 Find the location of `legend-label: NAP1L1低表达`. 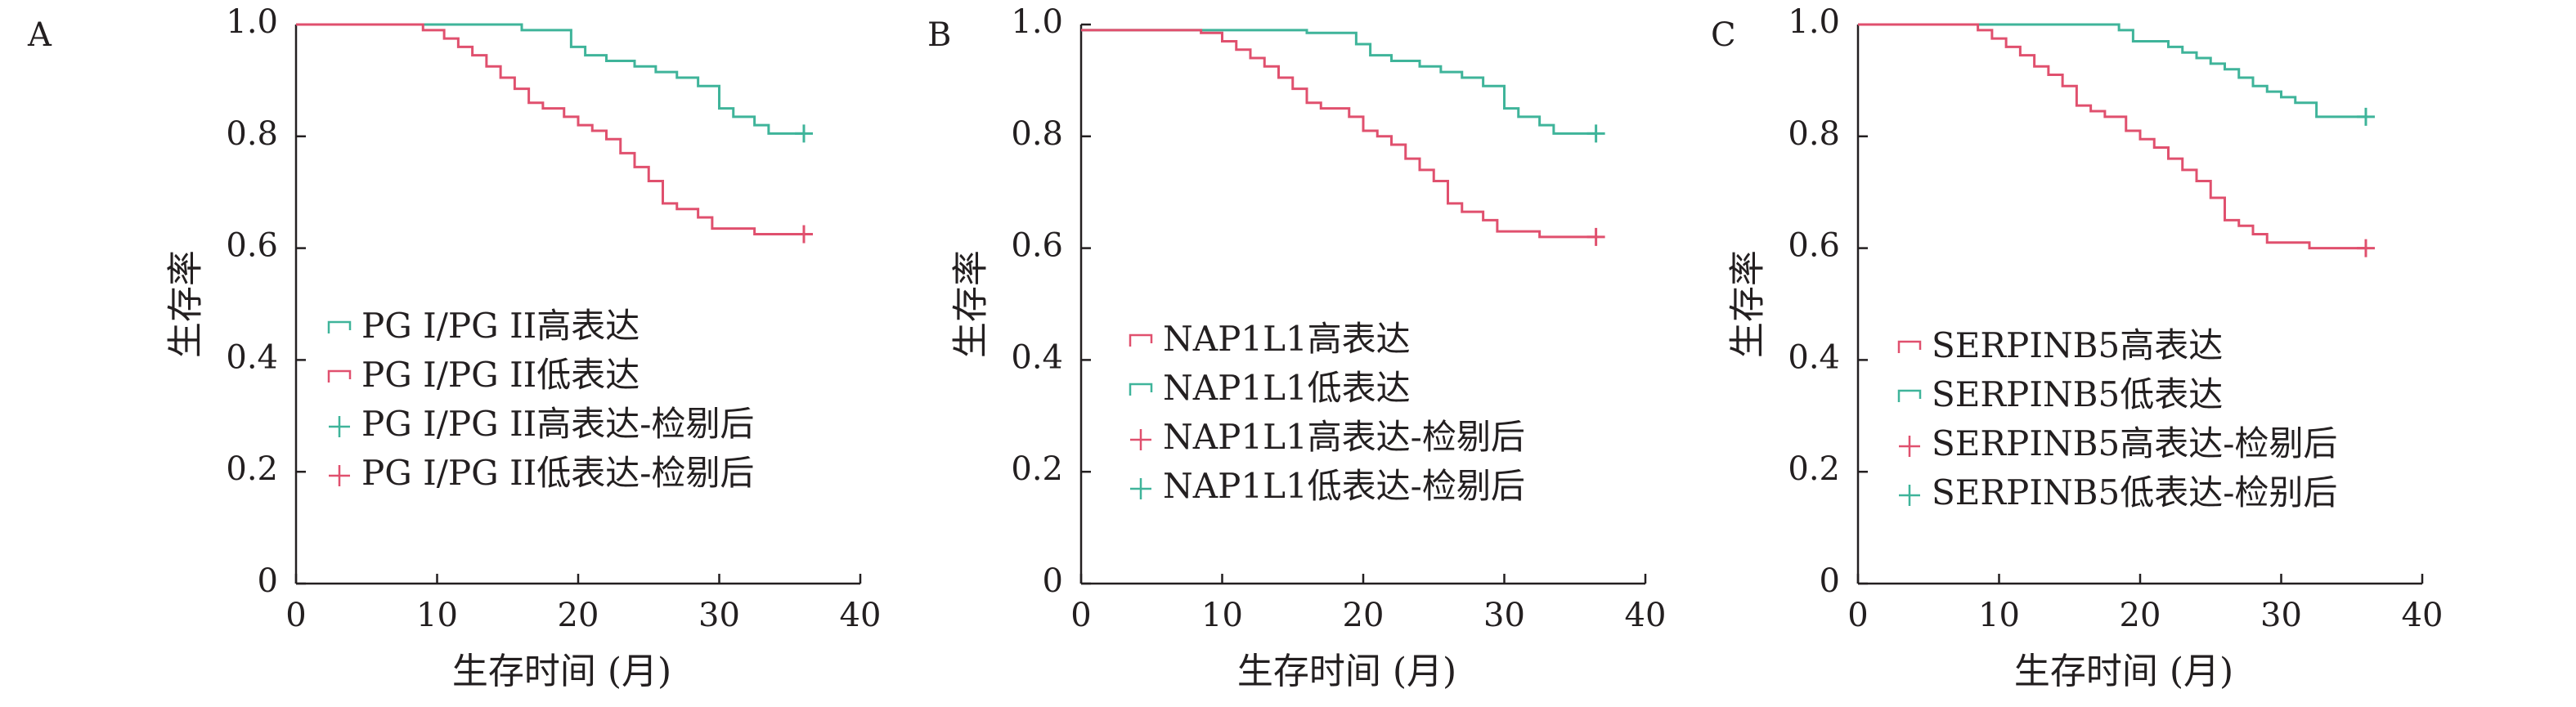

legend-label: NAP1L1低表达 is located at coordinates (1287, 388).